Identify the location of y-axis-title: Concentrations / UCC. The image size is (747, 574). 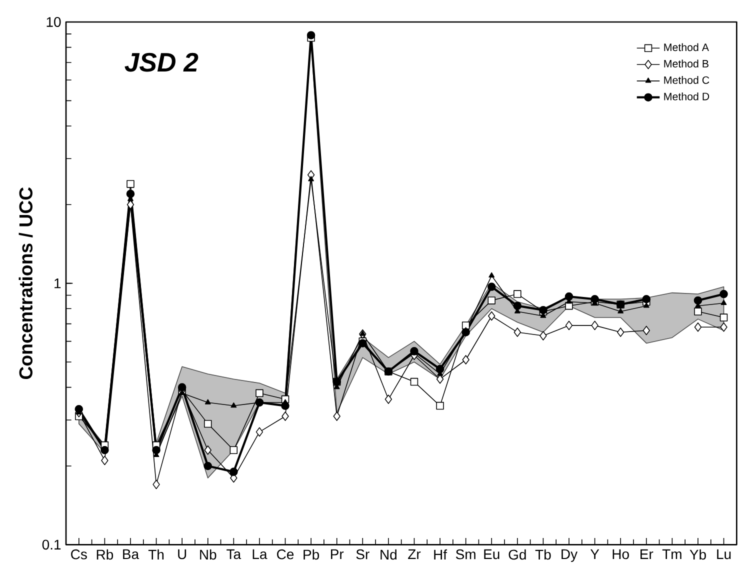
(25, 283).